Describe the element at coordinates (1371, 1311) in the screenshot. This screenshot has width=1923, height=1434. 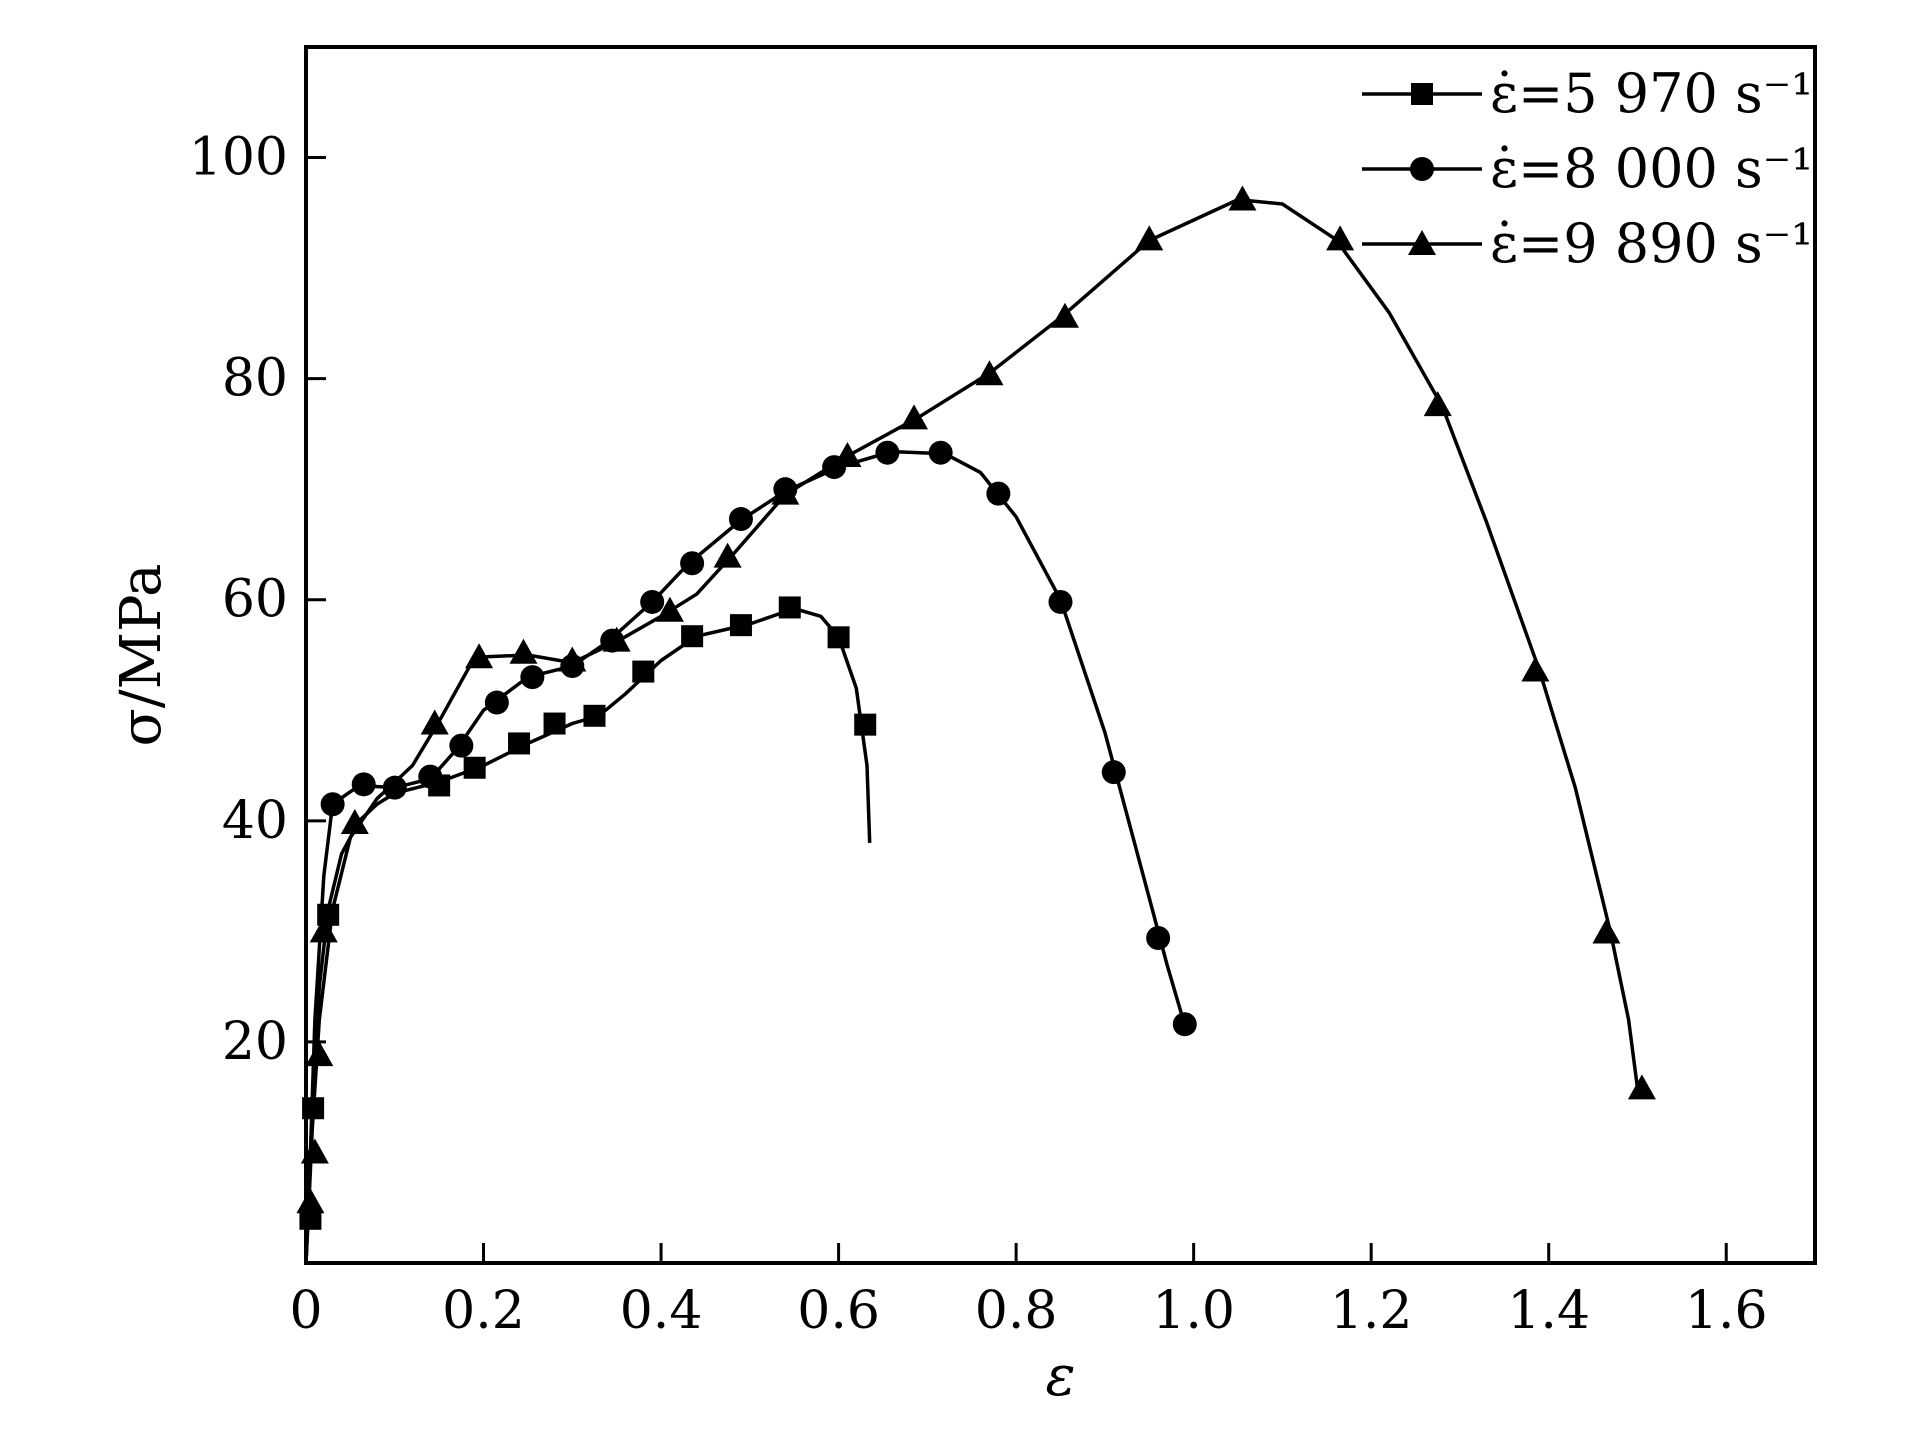
I see `x-tick-label: 1.2` at that location.